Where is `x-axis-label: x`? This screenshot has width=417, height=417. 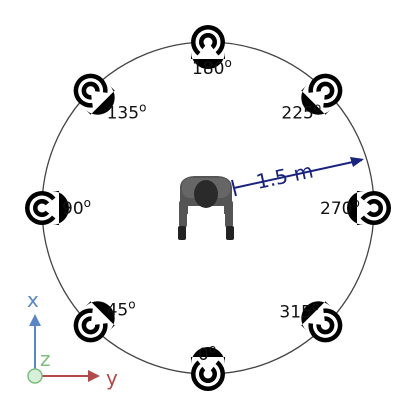 x-axis-label: x is located at coordinates (33, 300).